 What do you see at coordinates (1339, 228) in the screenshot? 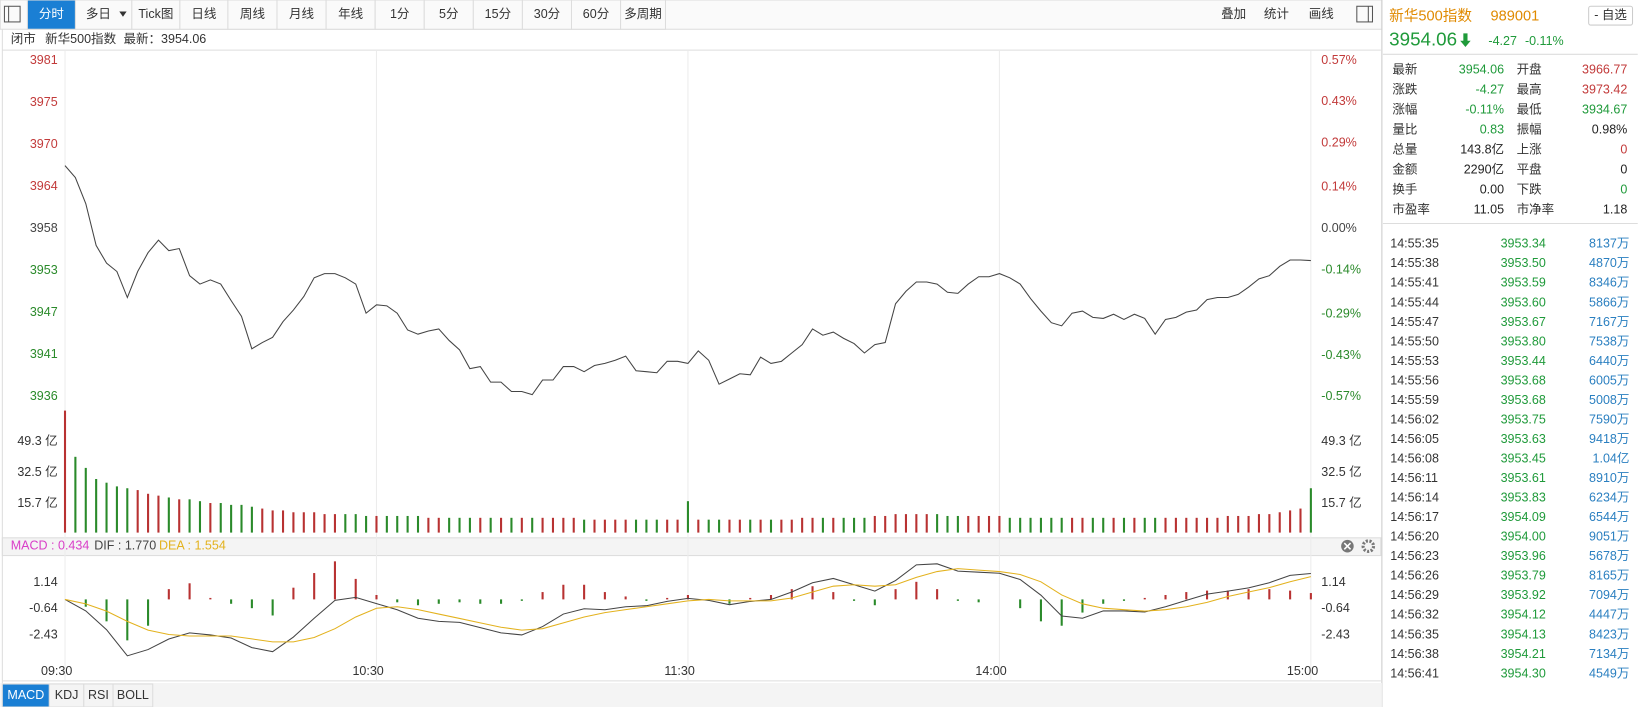
I see `y2-tick-label: 0.00%` at bounding box center [1339, 228].